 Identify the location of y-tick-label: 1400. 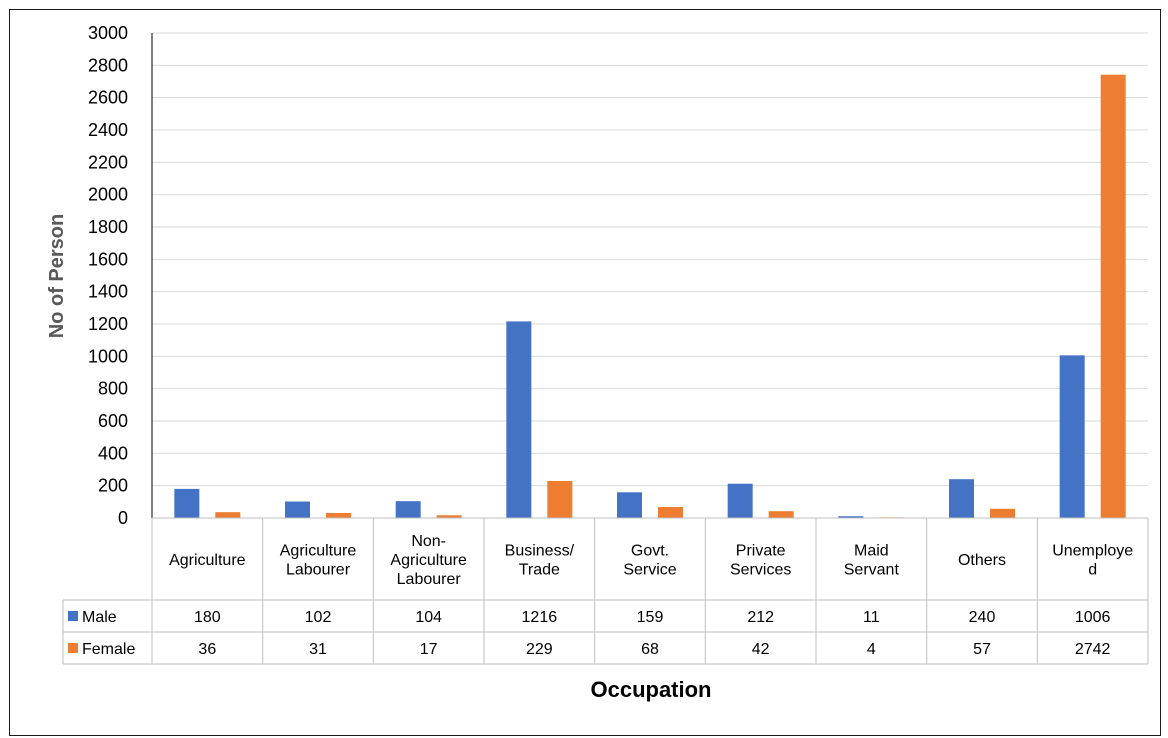
(108, 292).